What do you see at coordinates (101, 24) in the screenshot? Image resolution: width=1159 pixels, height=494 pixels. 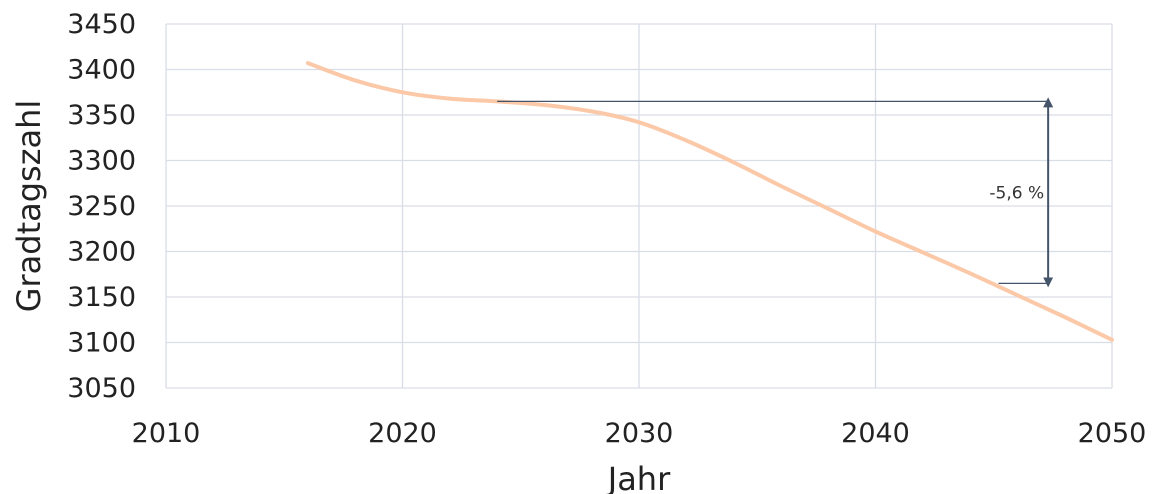 I see `y-tick-label-3450: 3450` at bounding box center [101, 24].